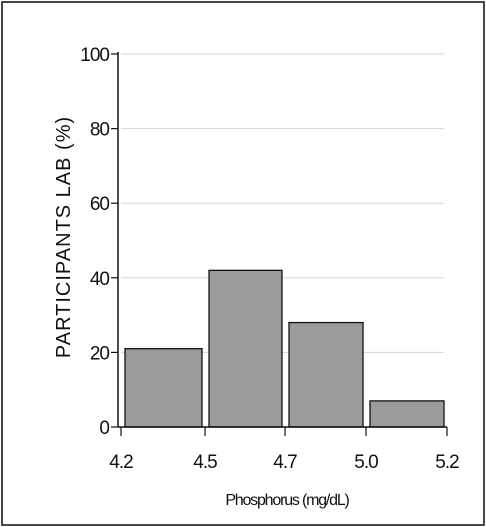 This screenshot has height=527, width=486. What do you see at coordinates (100, 130) in the screenshot?
I see `y-tick-label: 80` at bounding box center [100, 130].